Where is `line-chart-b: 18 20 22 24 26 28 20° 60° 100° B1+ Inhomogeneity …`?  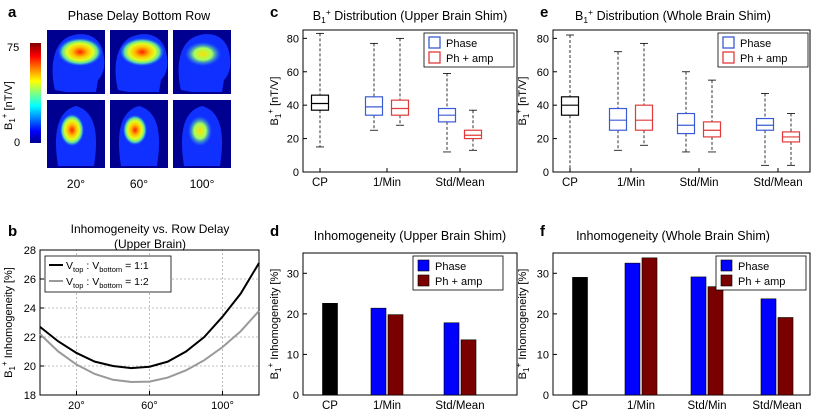 line-chart-b: 18 20 22 24 26 28 20° 60° 100° B1+ Inhomogeneity … is located at coordinates (130, 327).